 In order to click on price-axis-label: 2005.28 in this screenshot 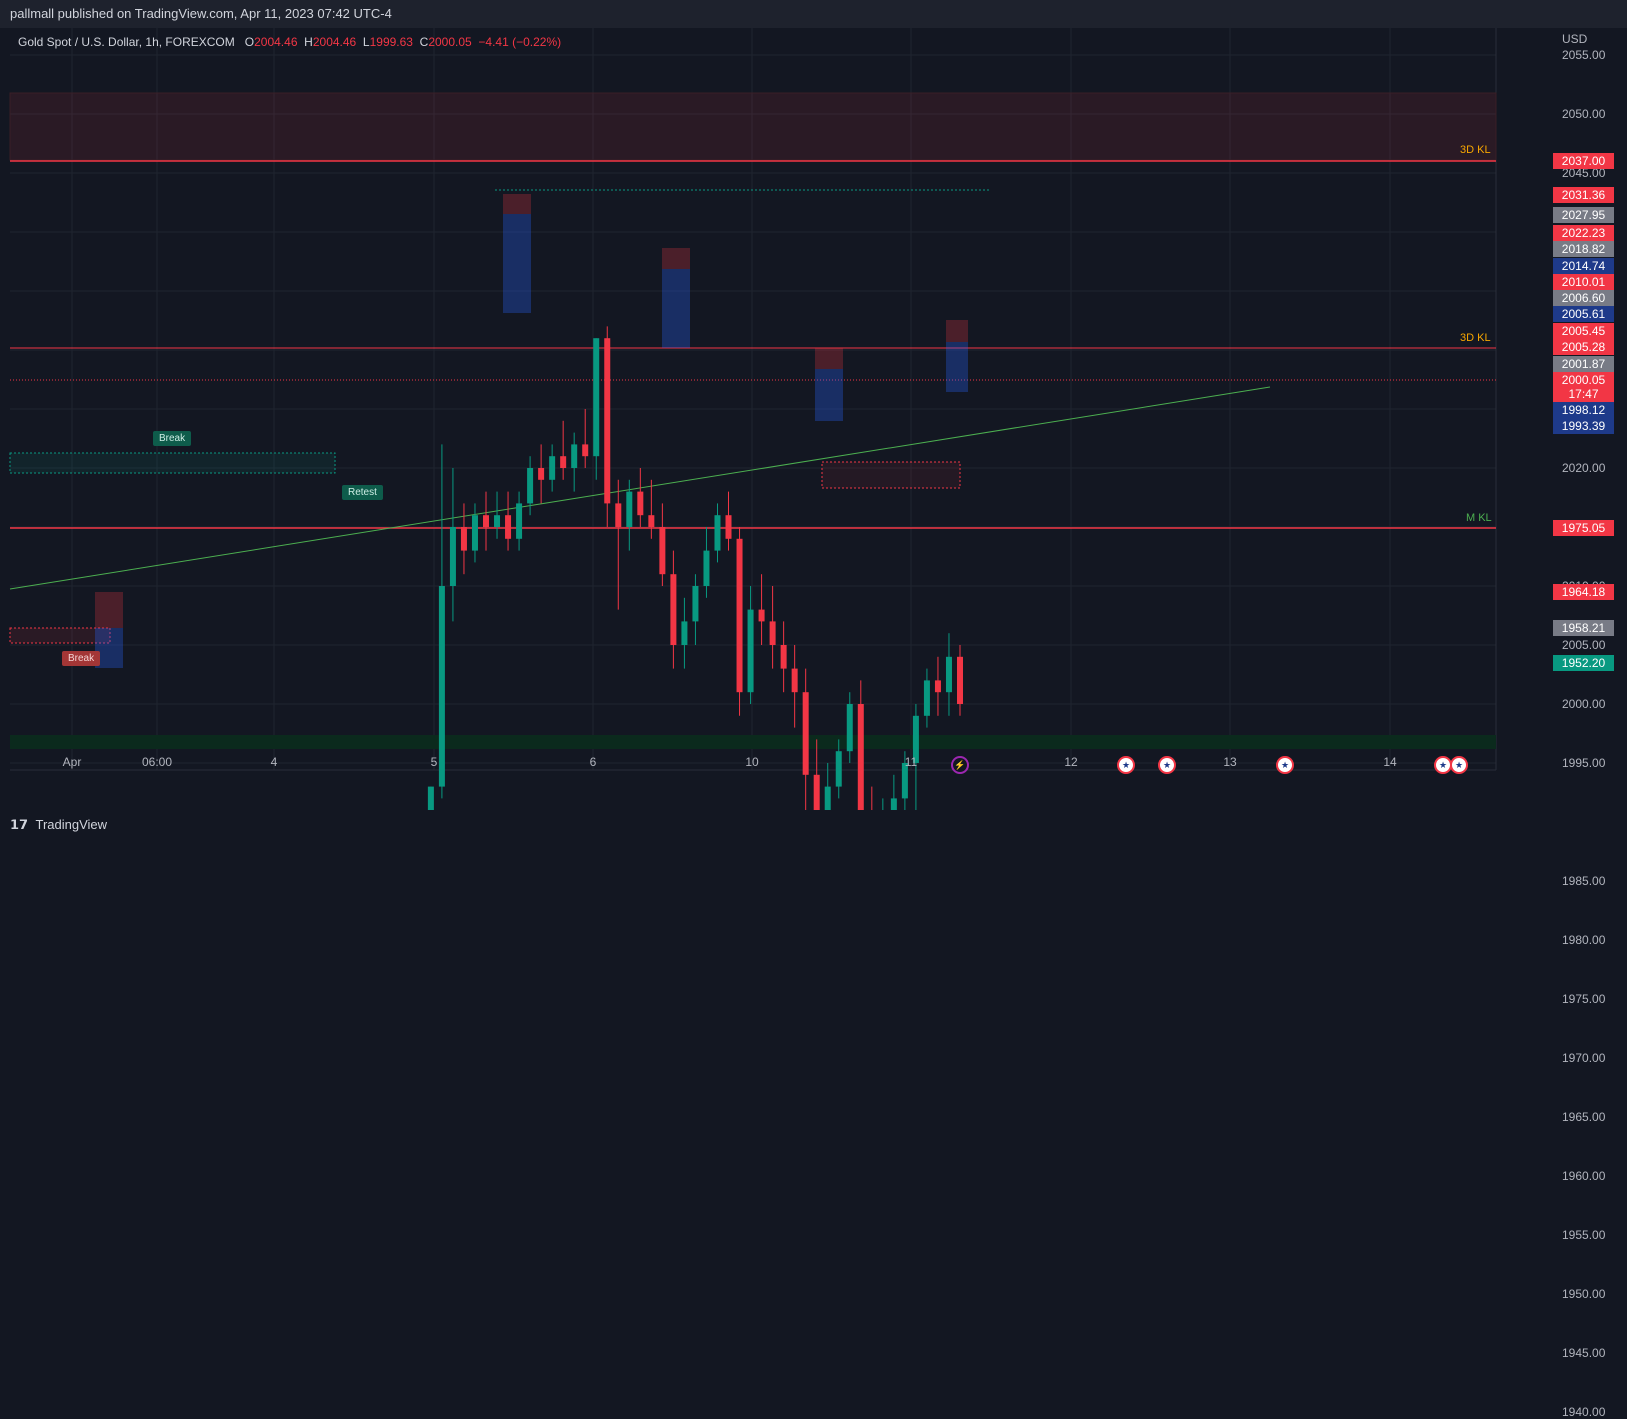, I will do `click(1583, 347)`.